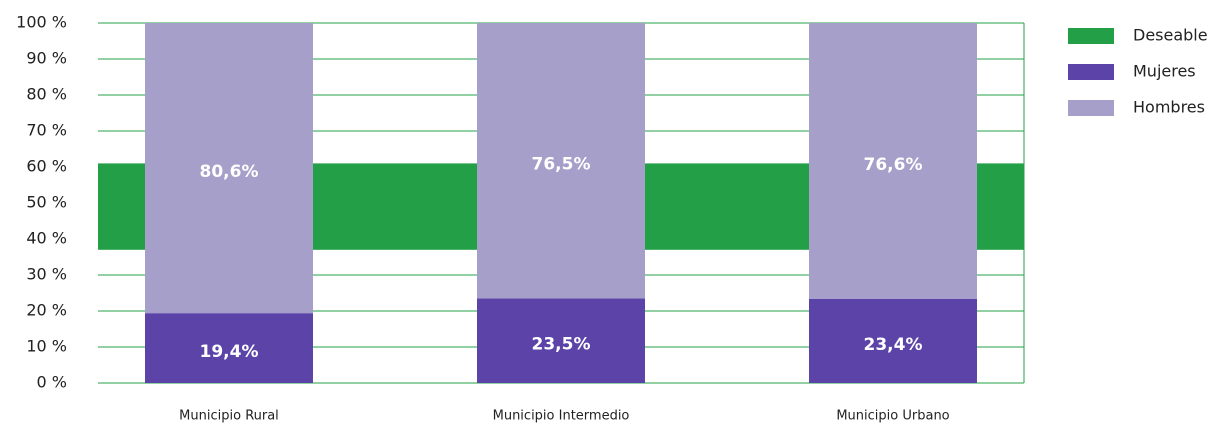  I want to click on y-tick-label: 40 %, so click(46, 238).